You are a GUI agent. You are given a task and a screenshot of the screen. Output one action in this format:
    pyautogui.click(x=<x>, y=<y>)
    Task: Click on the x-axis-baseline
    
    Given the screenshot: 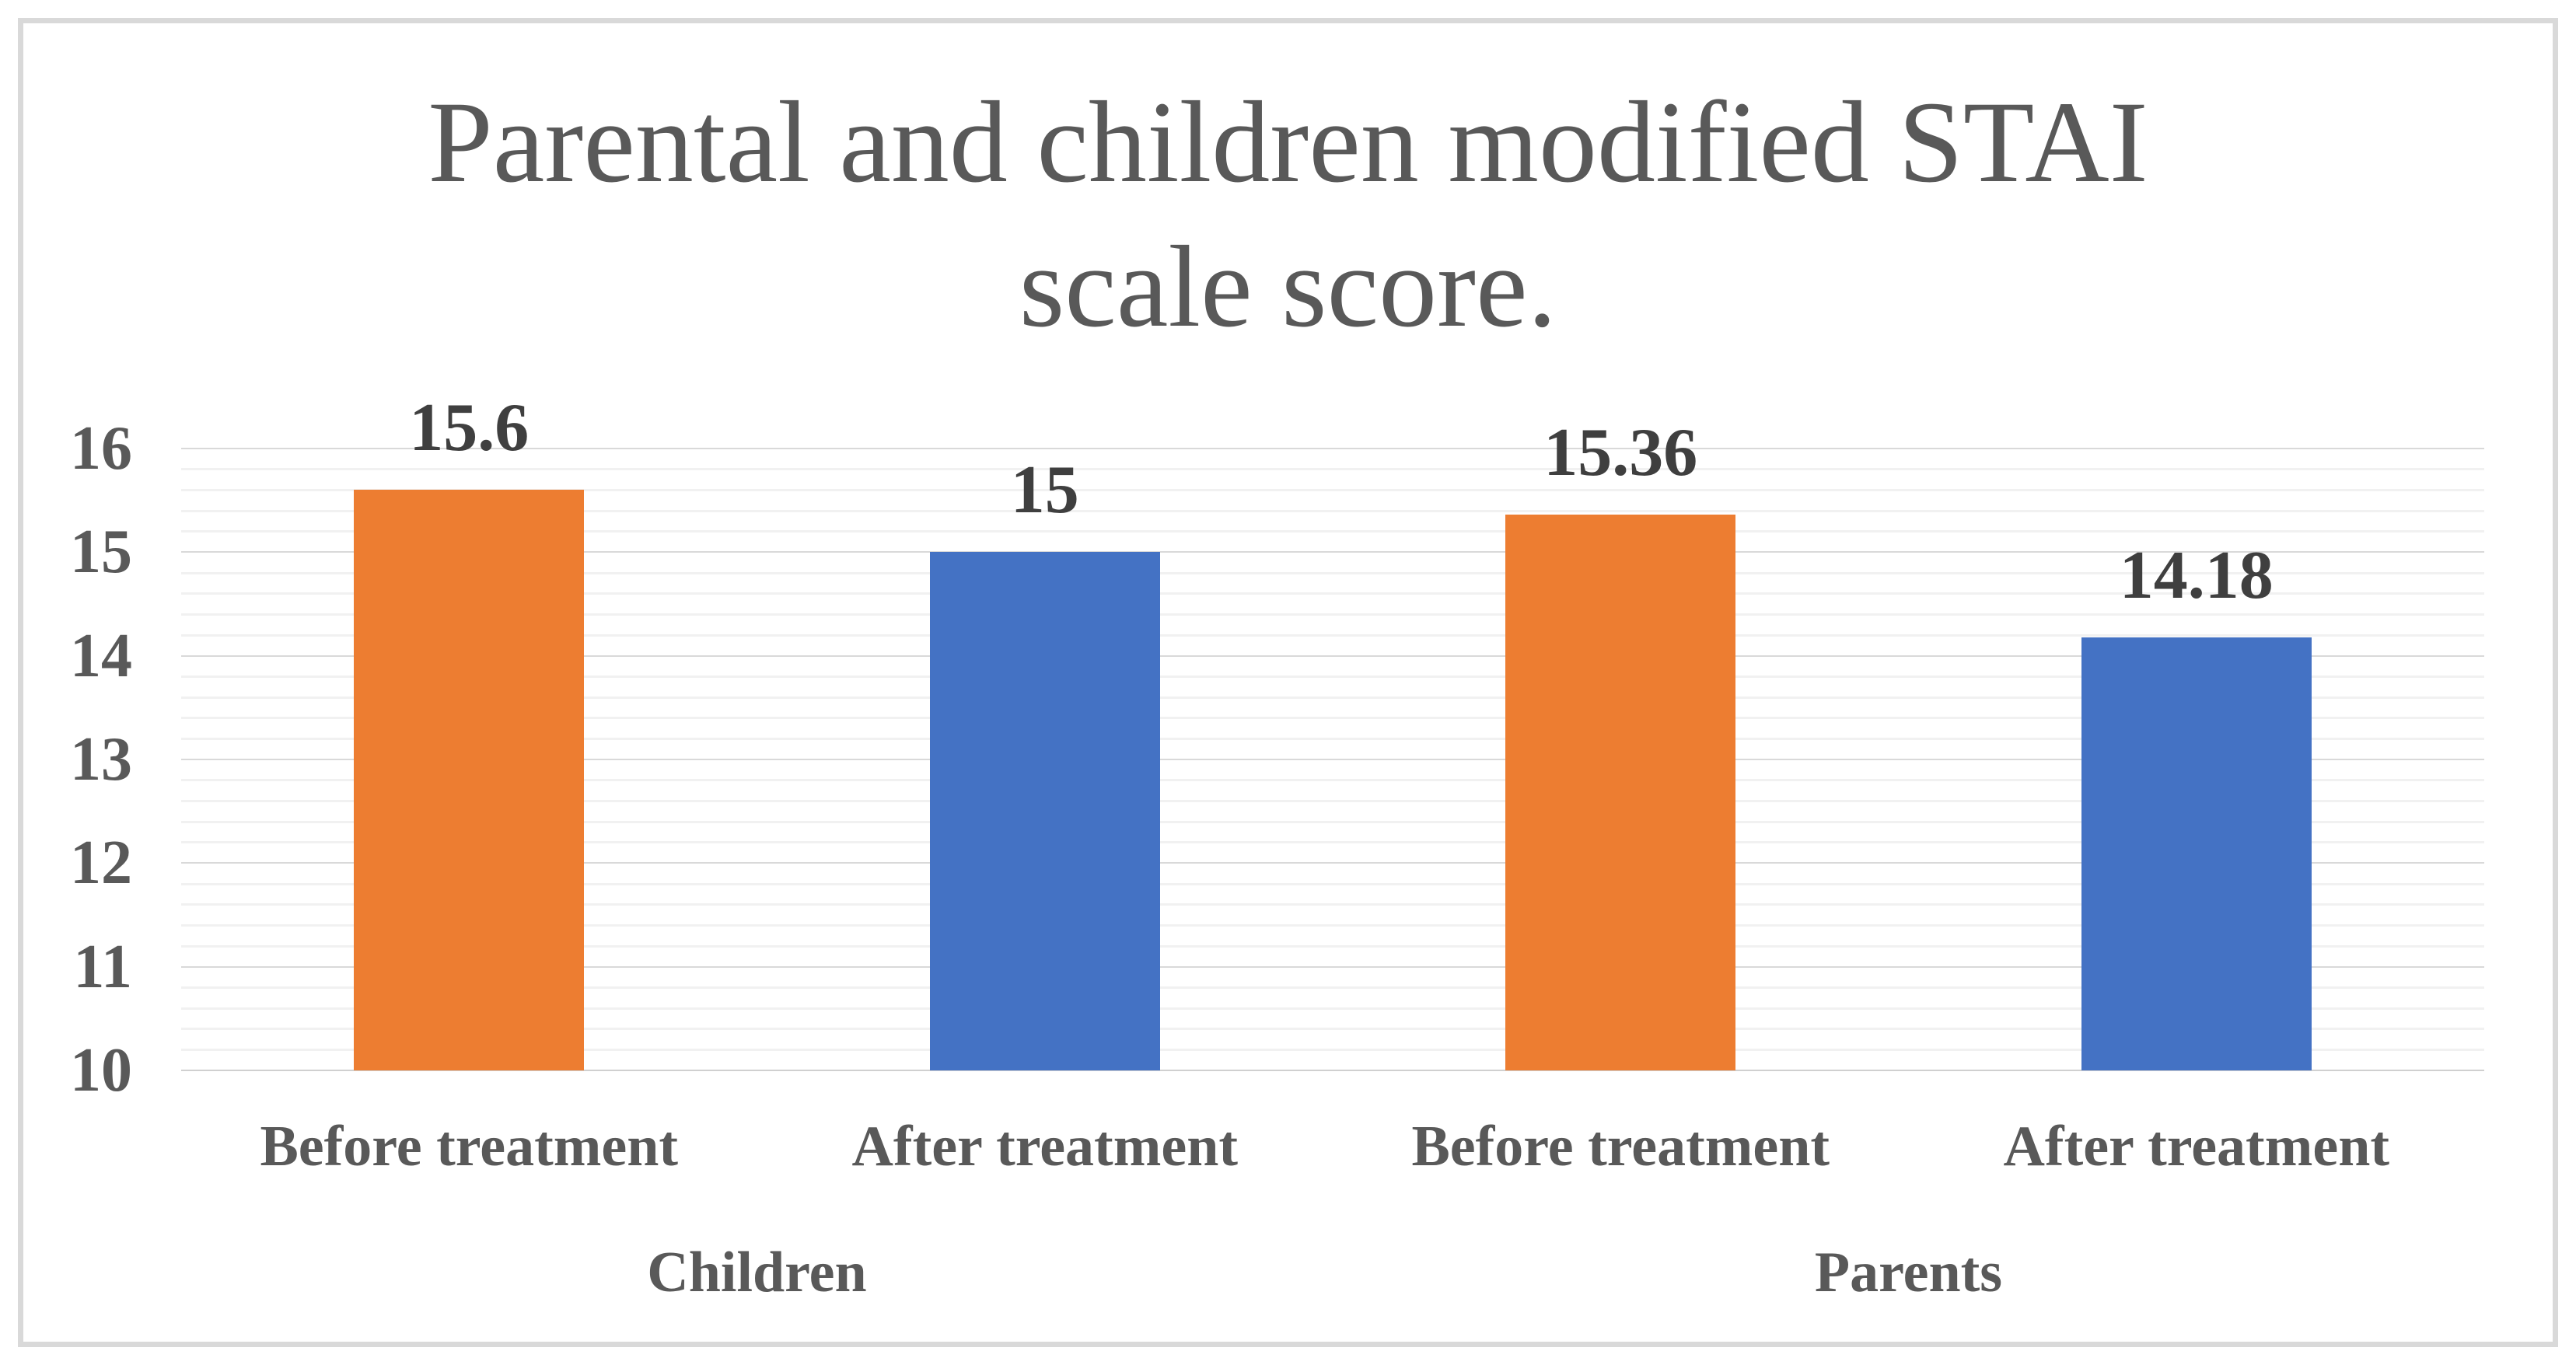 What is the action you would take?
    pyautogui.click(x=1332, y=1070)
    